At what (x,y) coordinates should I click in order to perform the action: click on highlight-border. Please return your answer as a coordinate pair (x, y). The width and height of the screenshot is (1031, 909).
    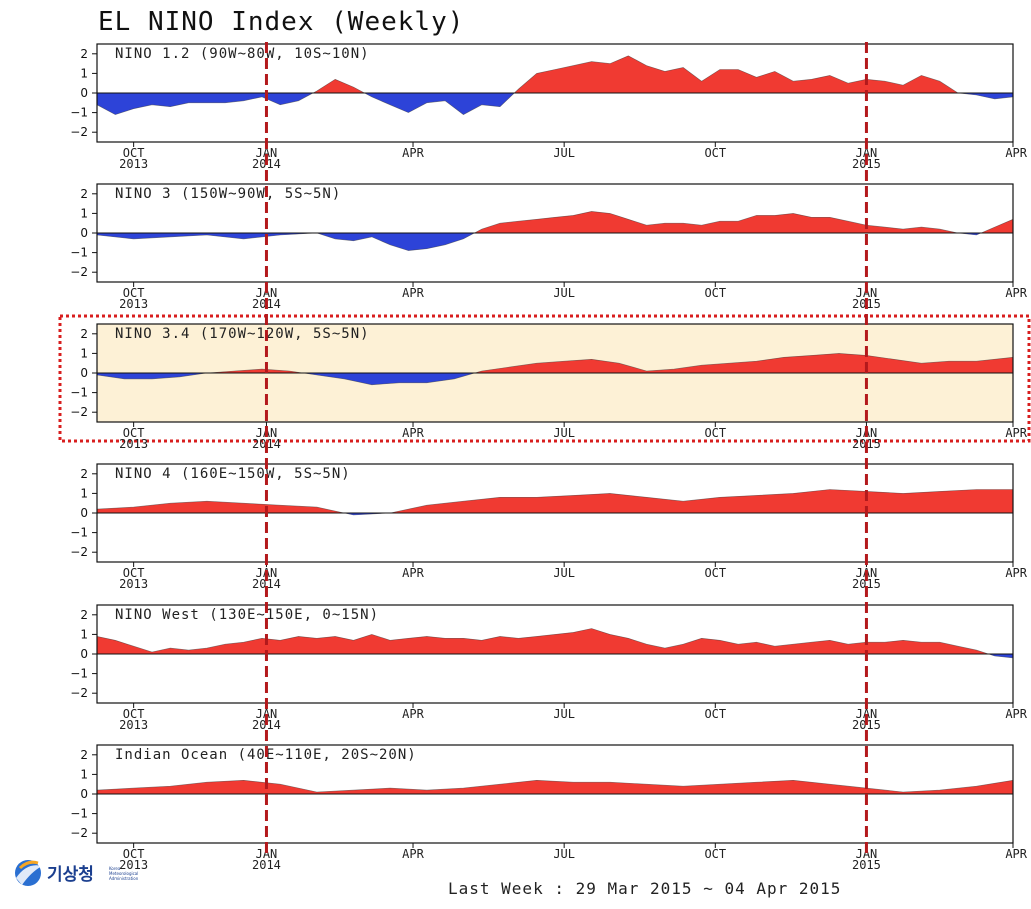
    Looking at the image, I should click on (544, 378).